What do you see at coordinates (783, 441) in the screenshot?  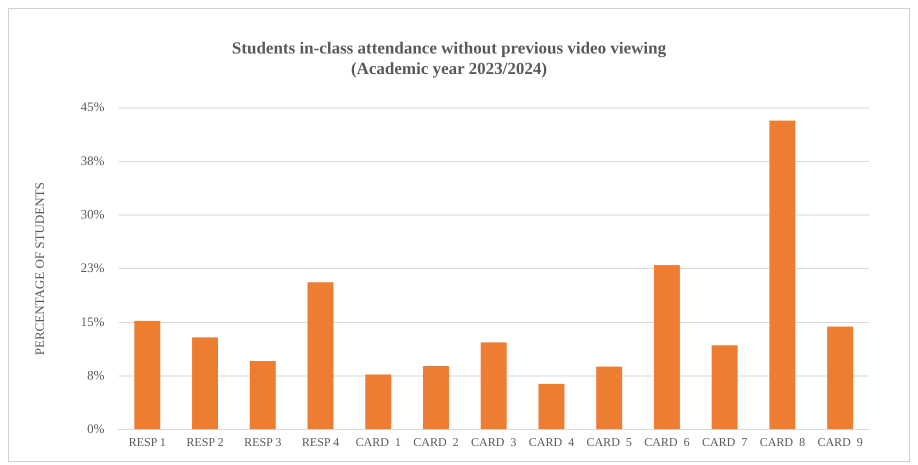 I see `x-tick-label: CARD 8` at bounding box center [783, 441].